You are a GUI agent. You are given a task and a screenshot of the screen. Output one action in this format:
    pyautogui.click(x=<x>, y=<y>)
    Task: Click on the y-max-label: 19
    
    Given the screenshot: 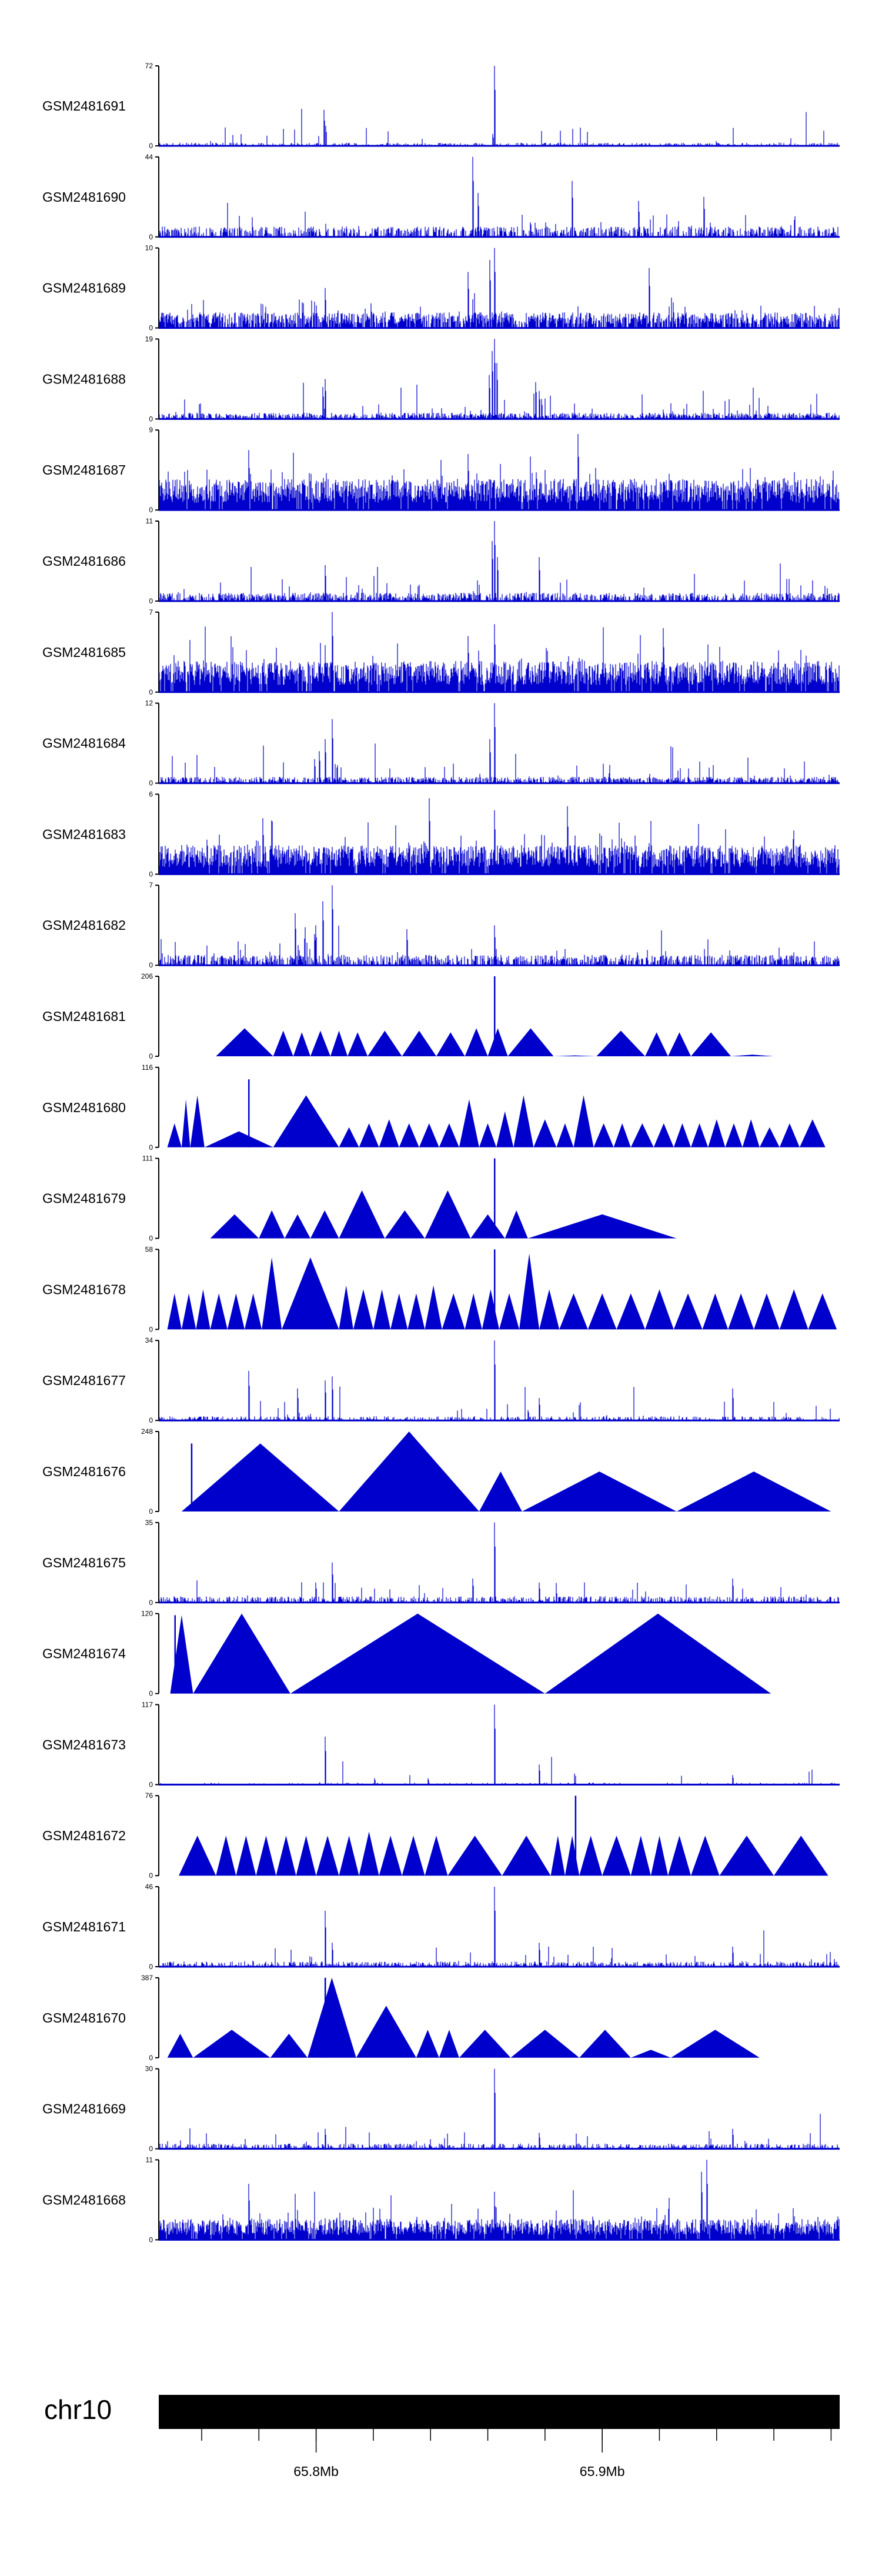 What is the action you would take?
    pyautogui.click(x=149, y=339)
    